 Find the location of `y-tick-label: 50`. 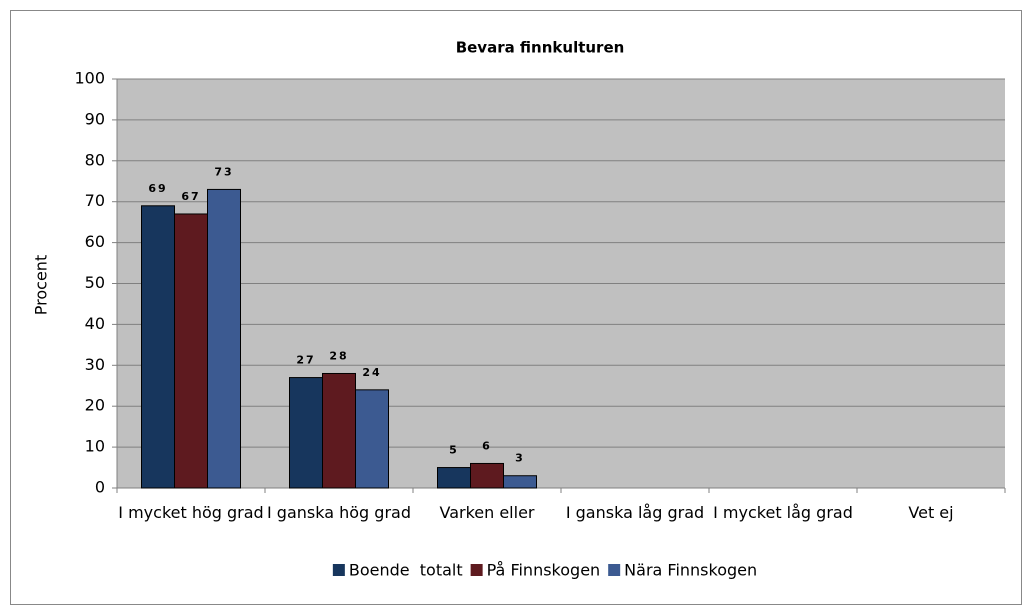

y-tick-label: 50 is located at coordinates (95, 282).